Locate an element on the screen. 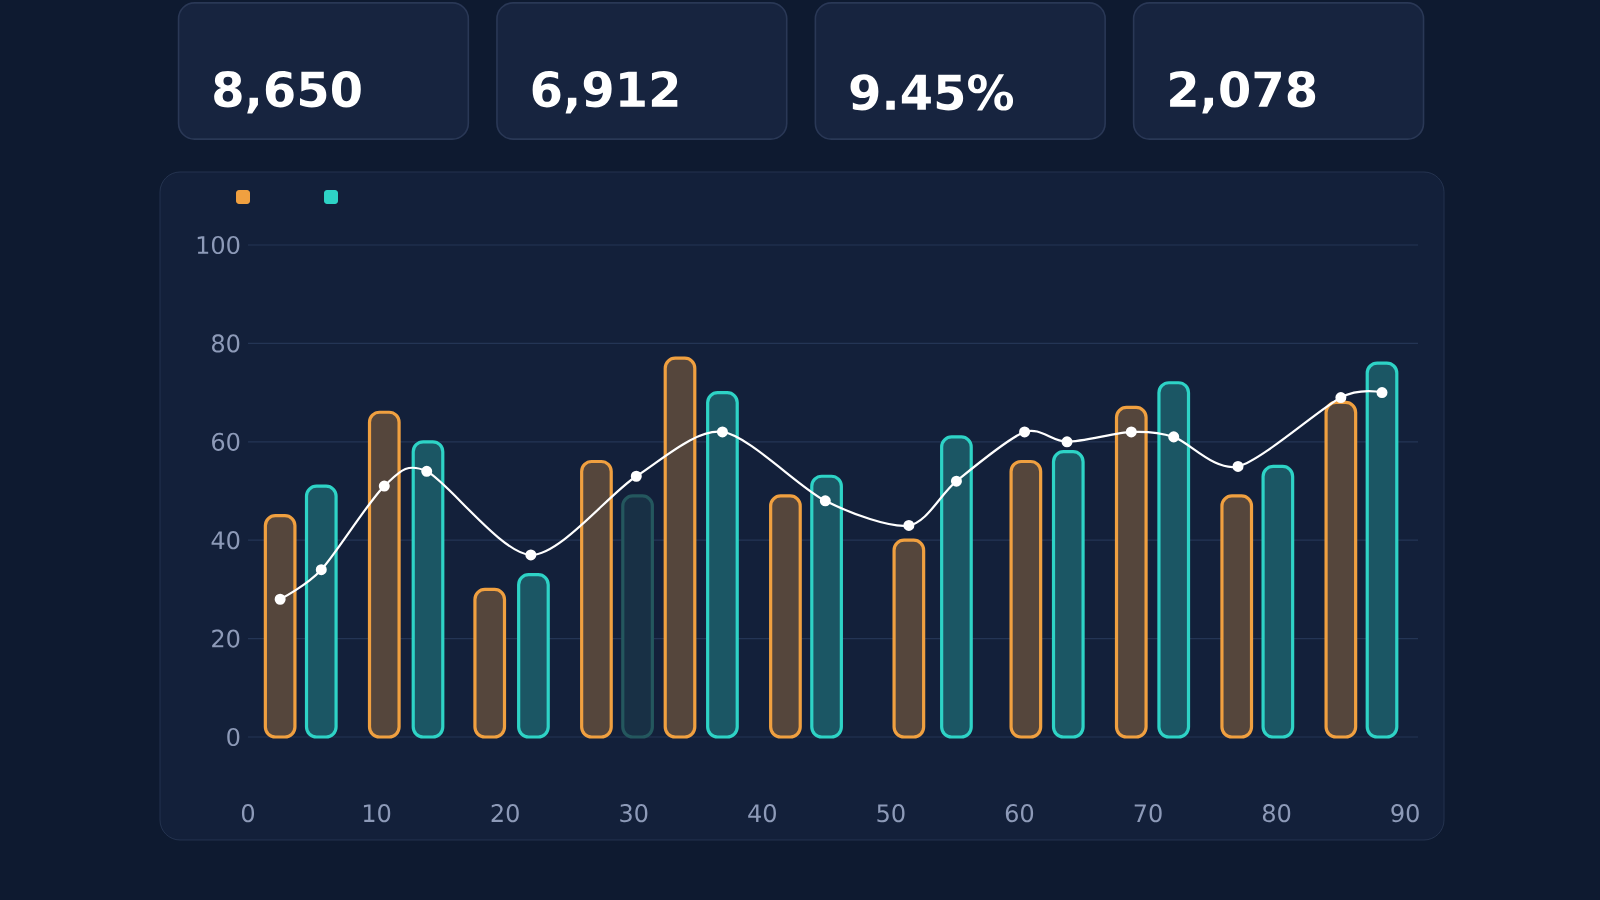 The image size is (1600, 900). y-tick-label: 20 is located at coordinates (226, 638).